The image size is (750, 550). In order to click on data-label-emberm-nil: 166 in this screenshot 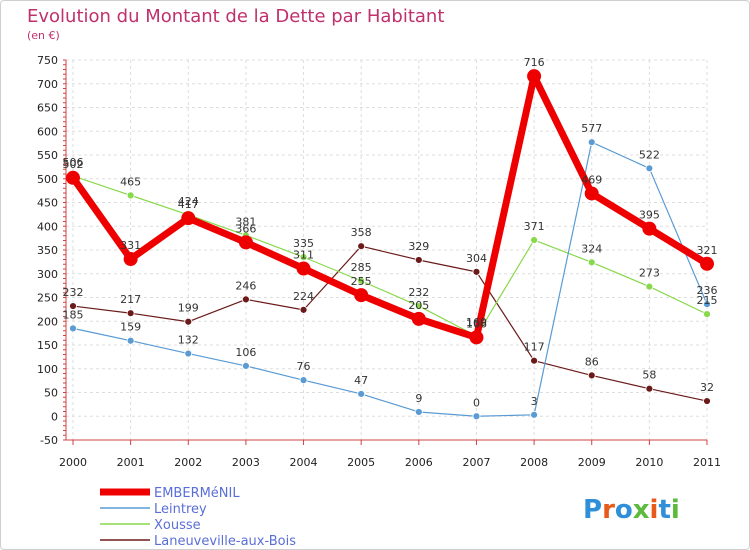, I will do `click(476, 323)`.